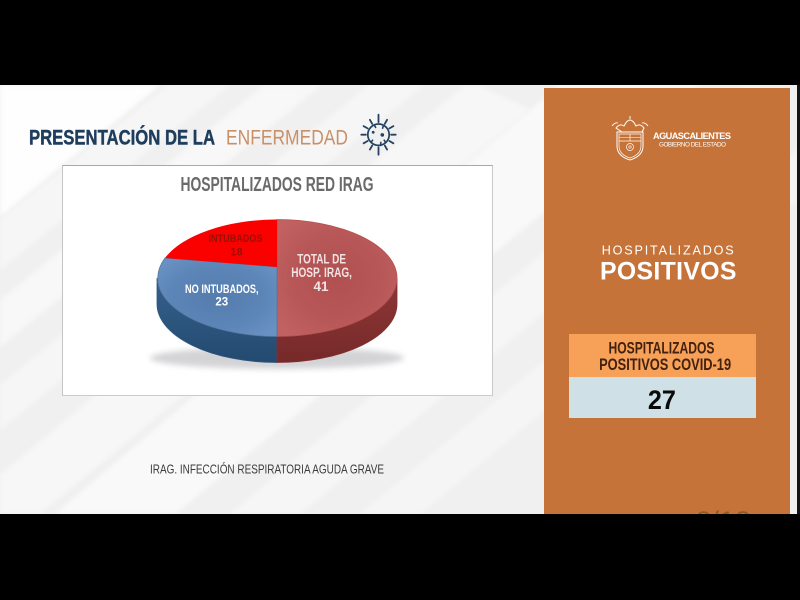 Image resolution: width=800 pixels, height=600 pixels. What do you see at coordinates (236, 239) in the screenshot?
I see `svg-text: INTUBADOS` at bounding box center [236, 239].